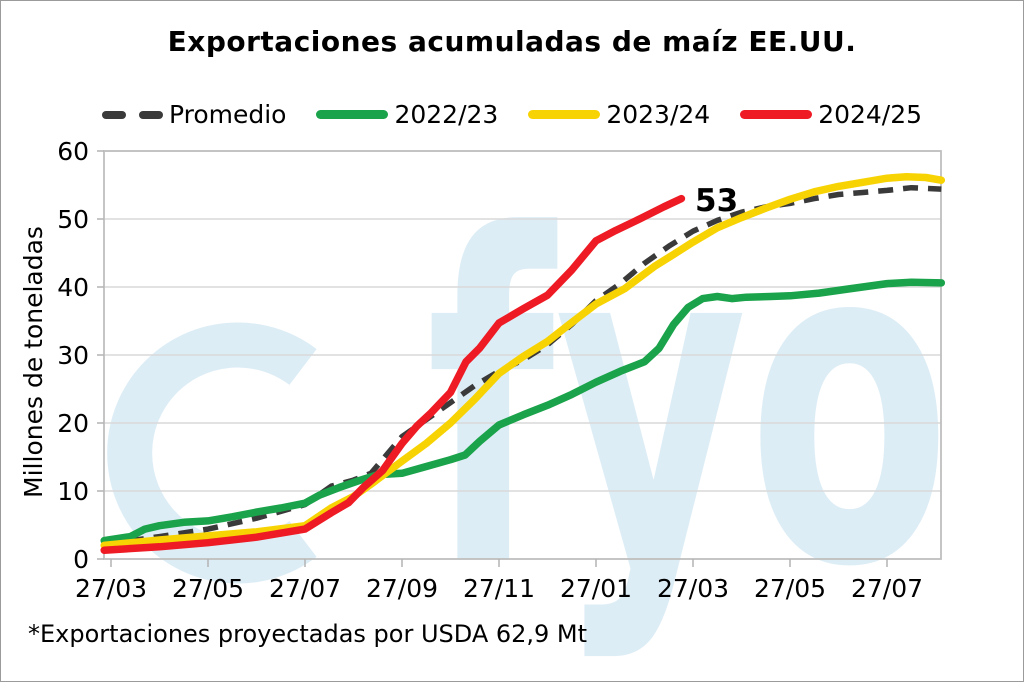  I want to click on legend-item-2022-23: 2022/23, so click(407, 114).